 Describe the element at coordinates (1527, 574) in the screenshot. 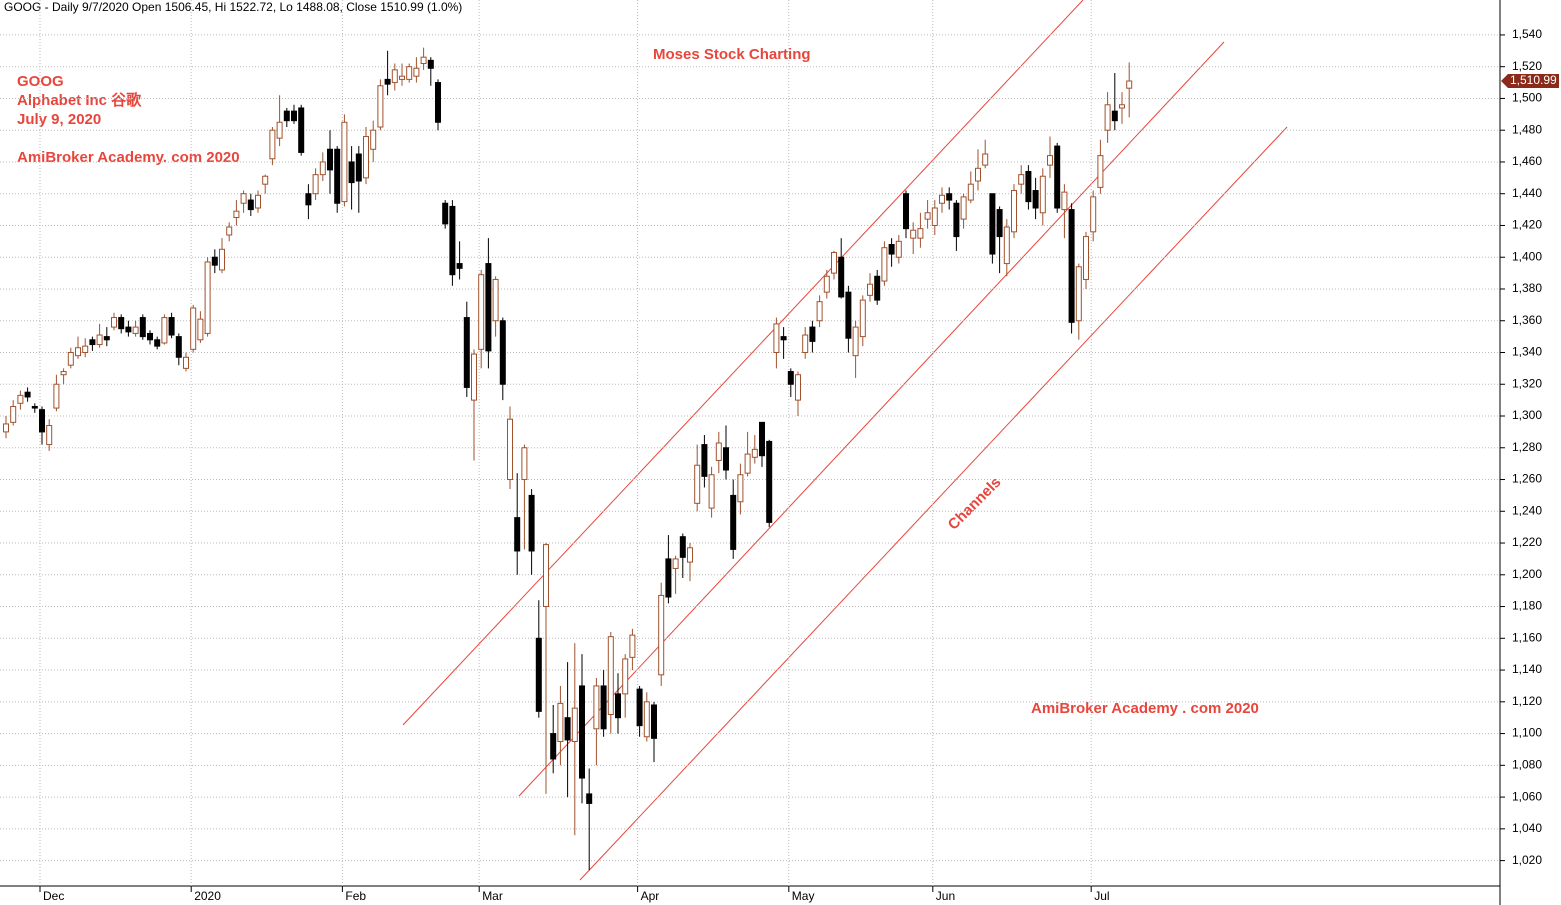

I see `y-tick-label: 1,200` at that location.